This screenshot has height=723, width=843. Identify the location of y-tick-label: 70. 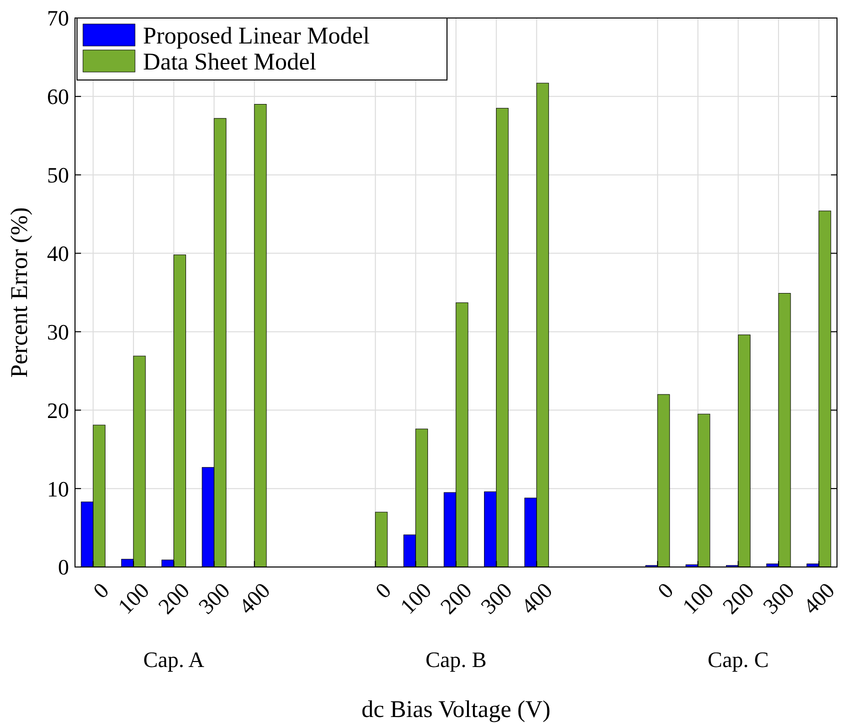
(58, 18).